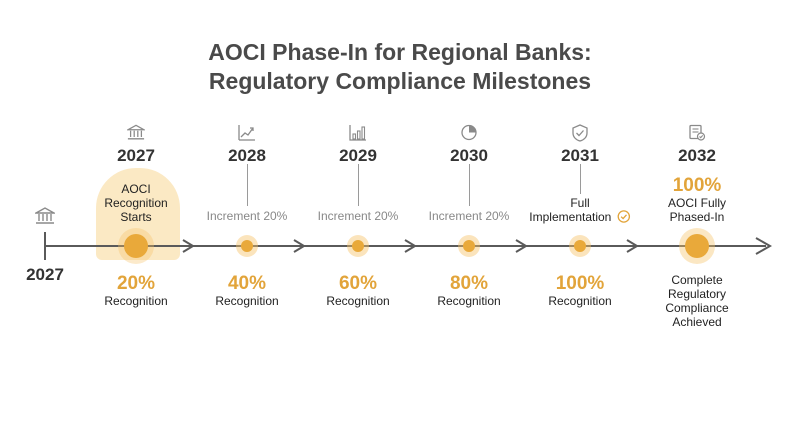  What do you see at coordinates (697, 294) in the screenshot?
I see `label-line: Regulatory` at bounding box center [697, 294].